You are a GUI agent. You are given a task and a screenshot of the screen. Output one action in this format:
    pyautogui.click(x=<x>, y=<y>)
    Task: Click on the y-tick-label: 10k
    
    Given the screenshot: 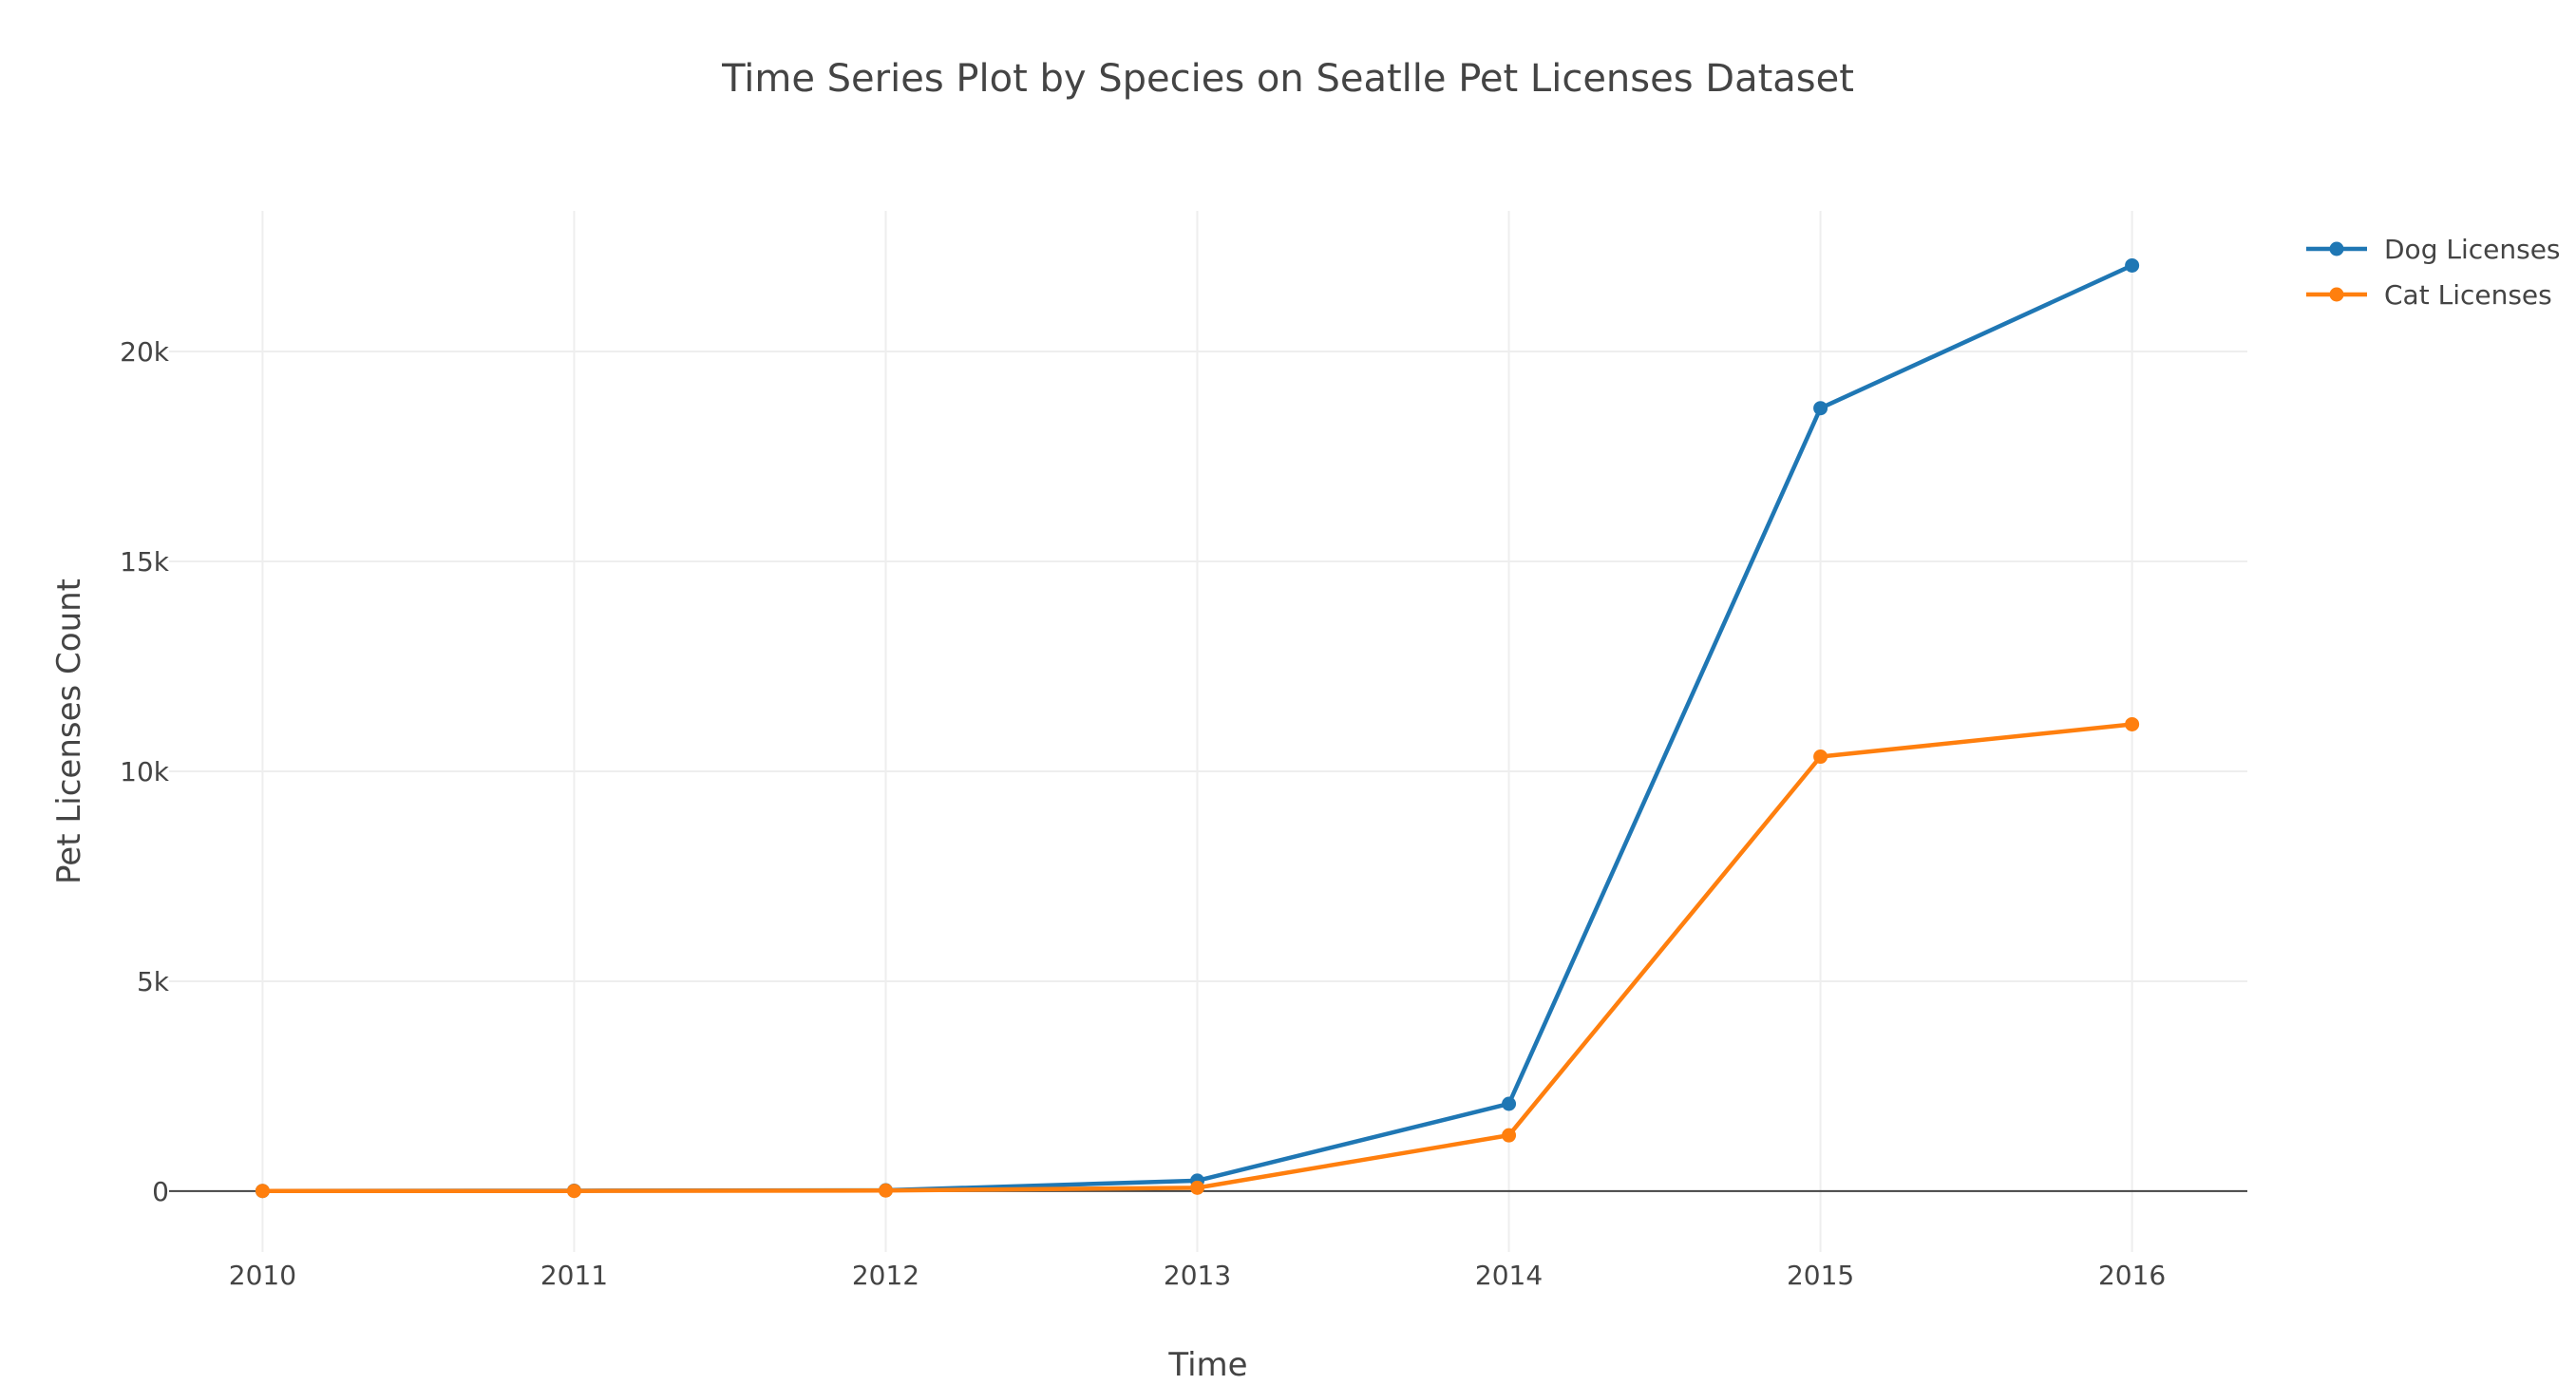 What is the action you would take?
    pyautogui.click(x=145, y=772)
    